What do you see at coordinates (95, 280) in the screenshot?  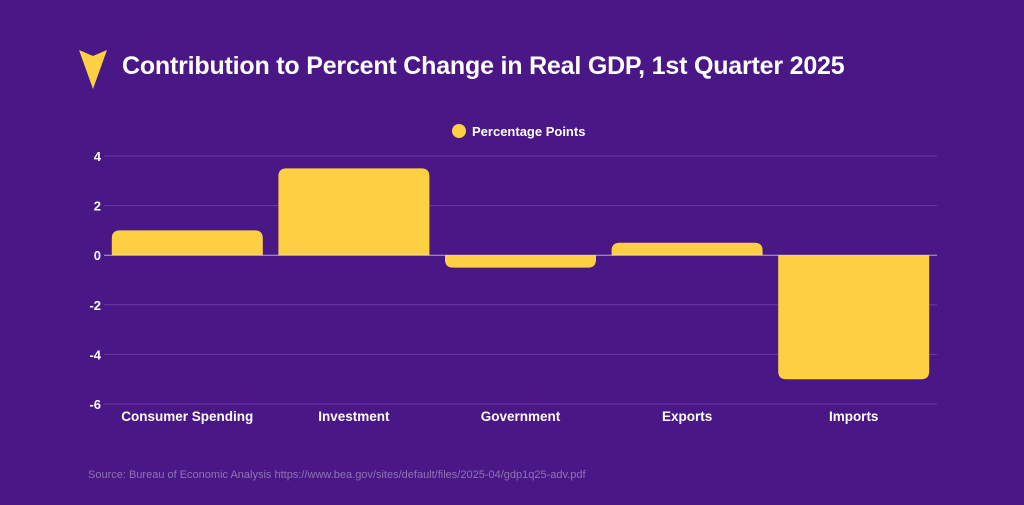 I see `y-axis-ticks: 4 2 0 -2 -4 -6` at bounding box center [95, 280].